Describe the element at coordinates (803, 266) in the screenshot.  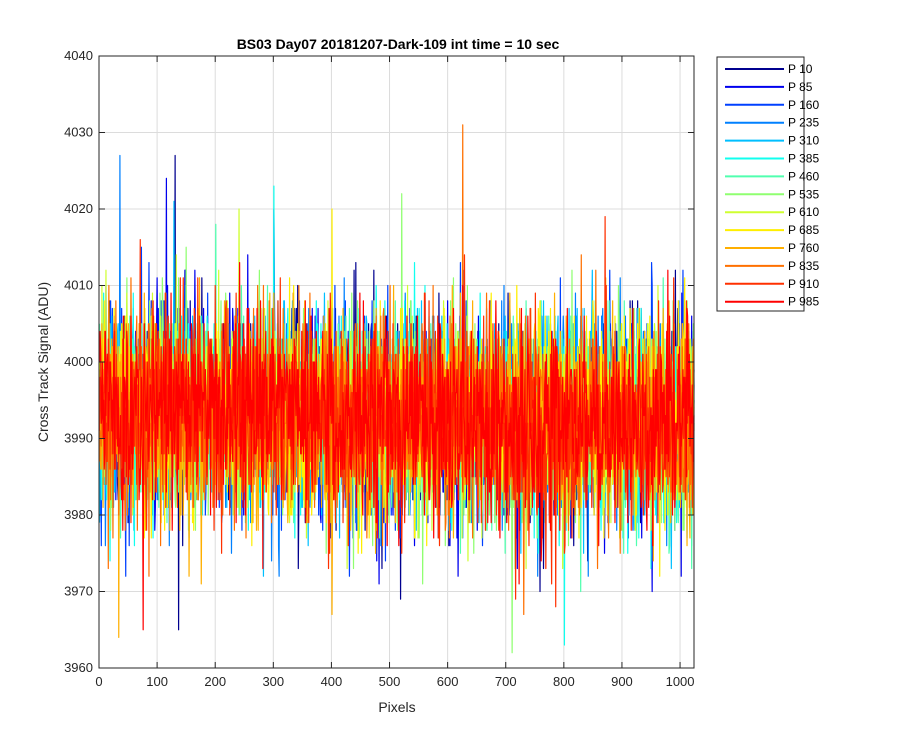
I see `legend-label: P 835` at that location.